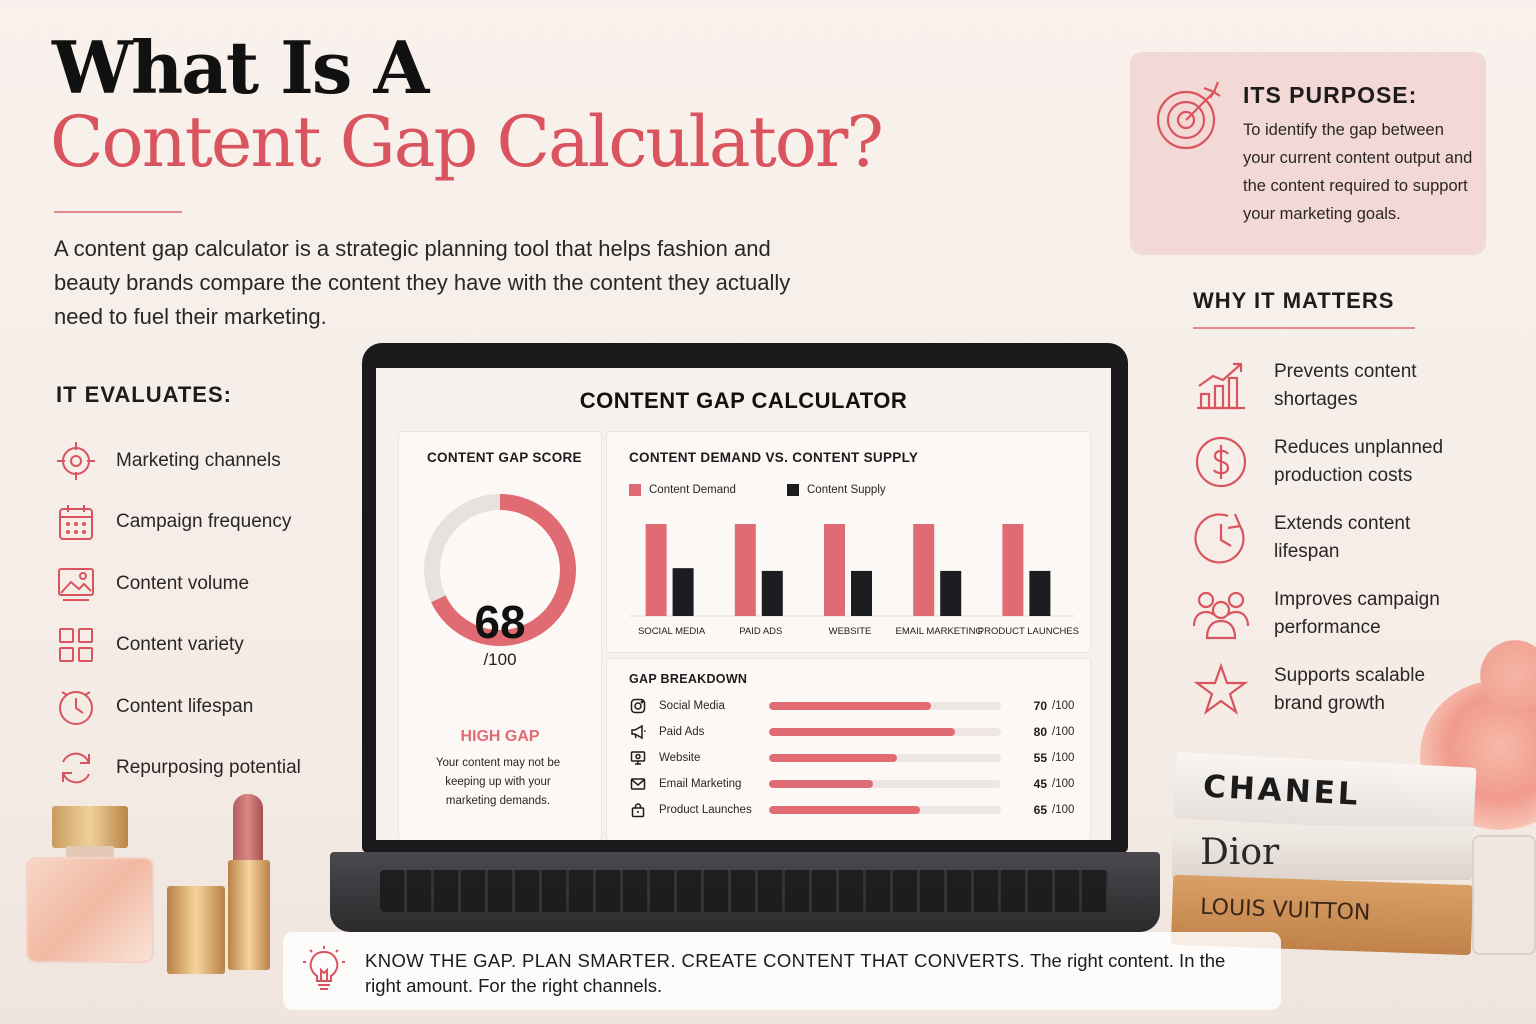 This screenshot has height=1024, width=1536. Describe the element at coordinates (939, 631) in the screenshot. I see `x-tick-label: EMAIL MARKETING` at that location.